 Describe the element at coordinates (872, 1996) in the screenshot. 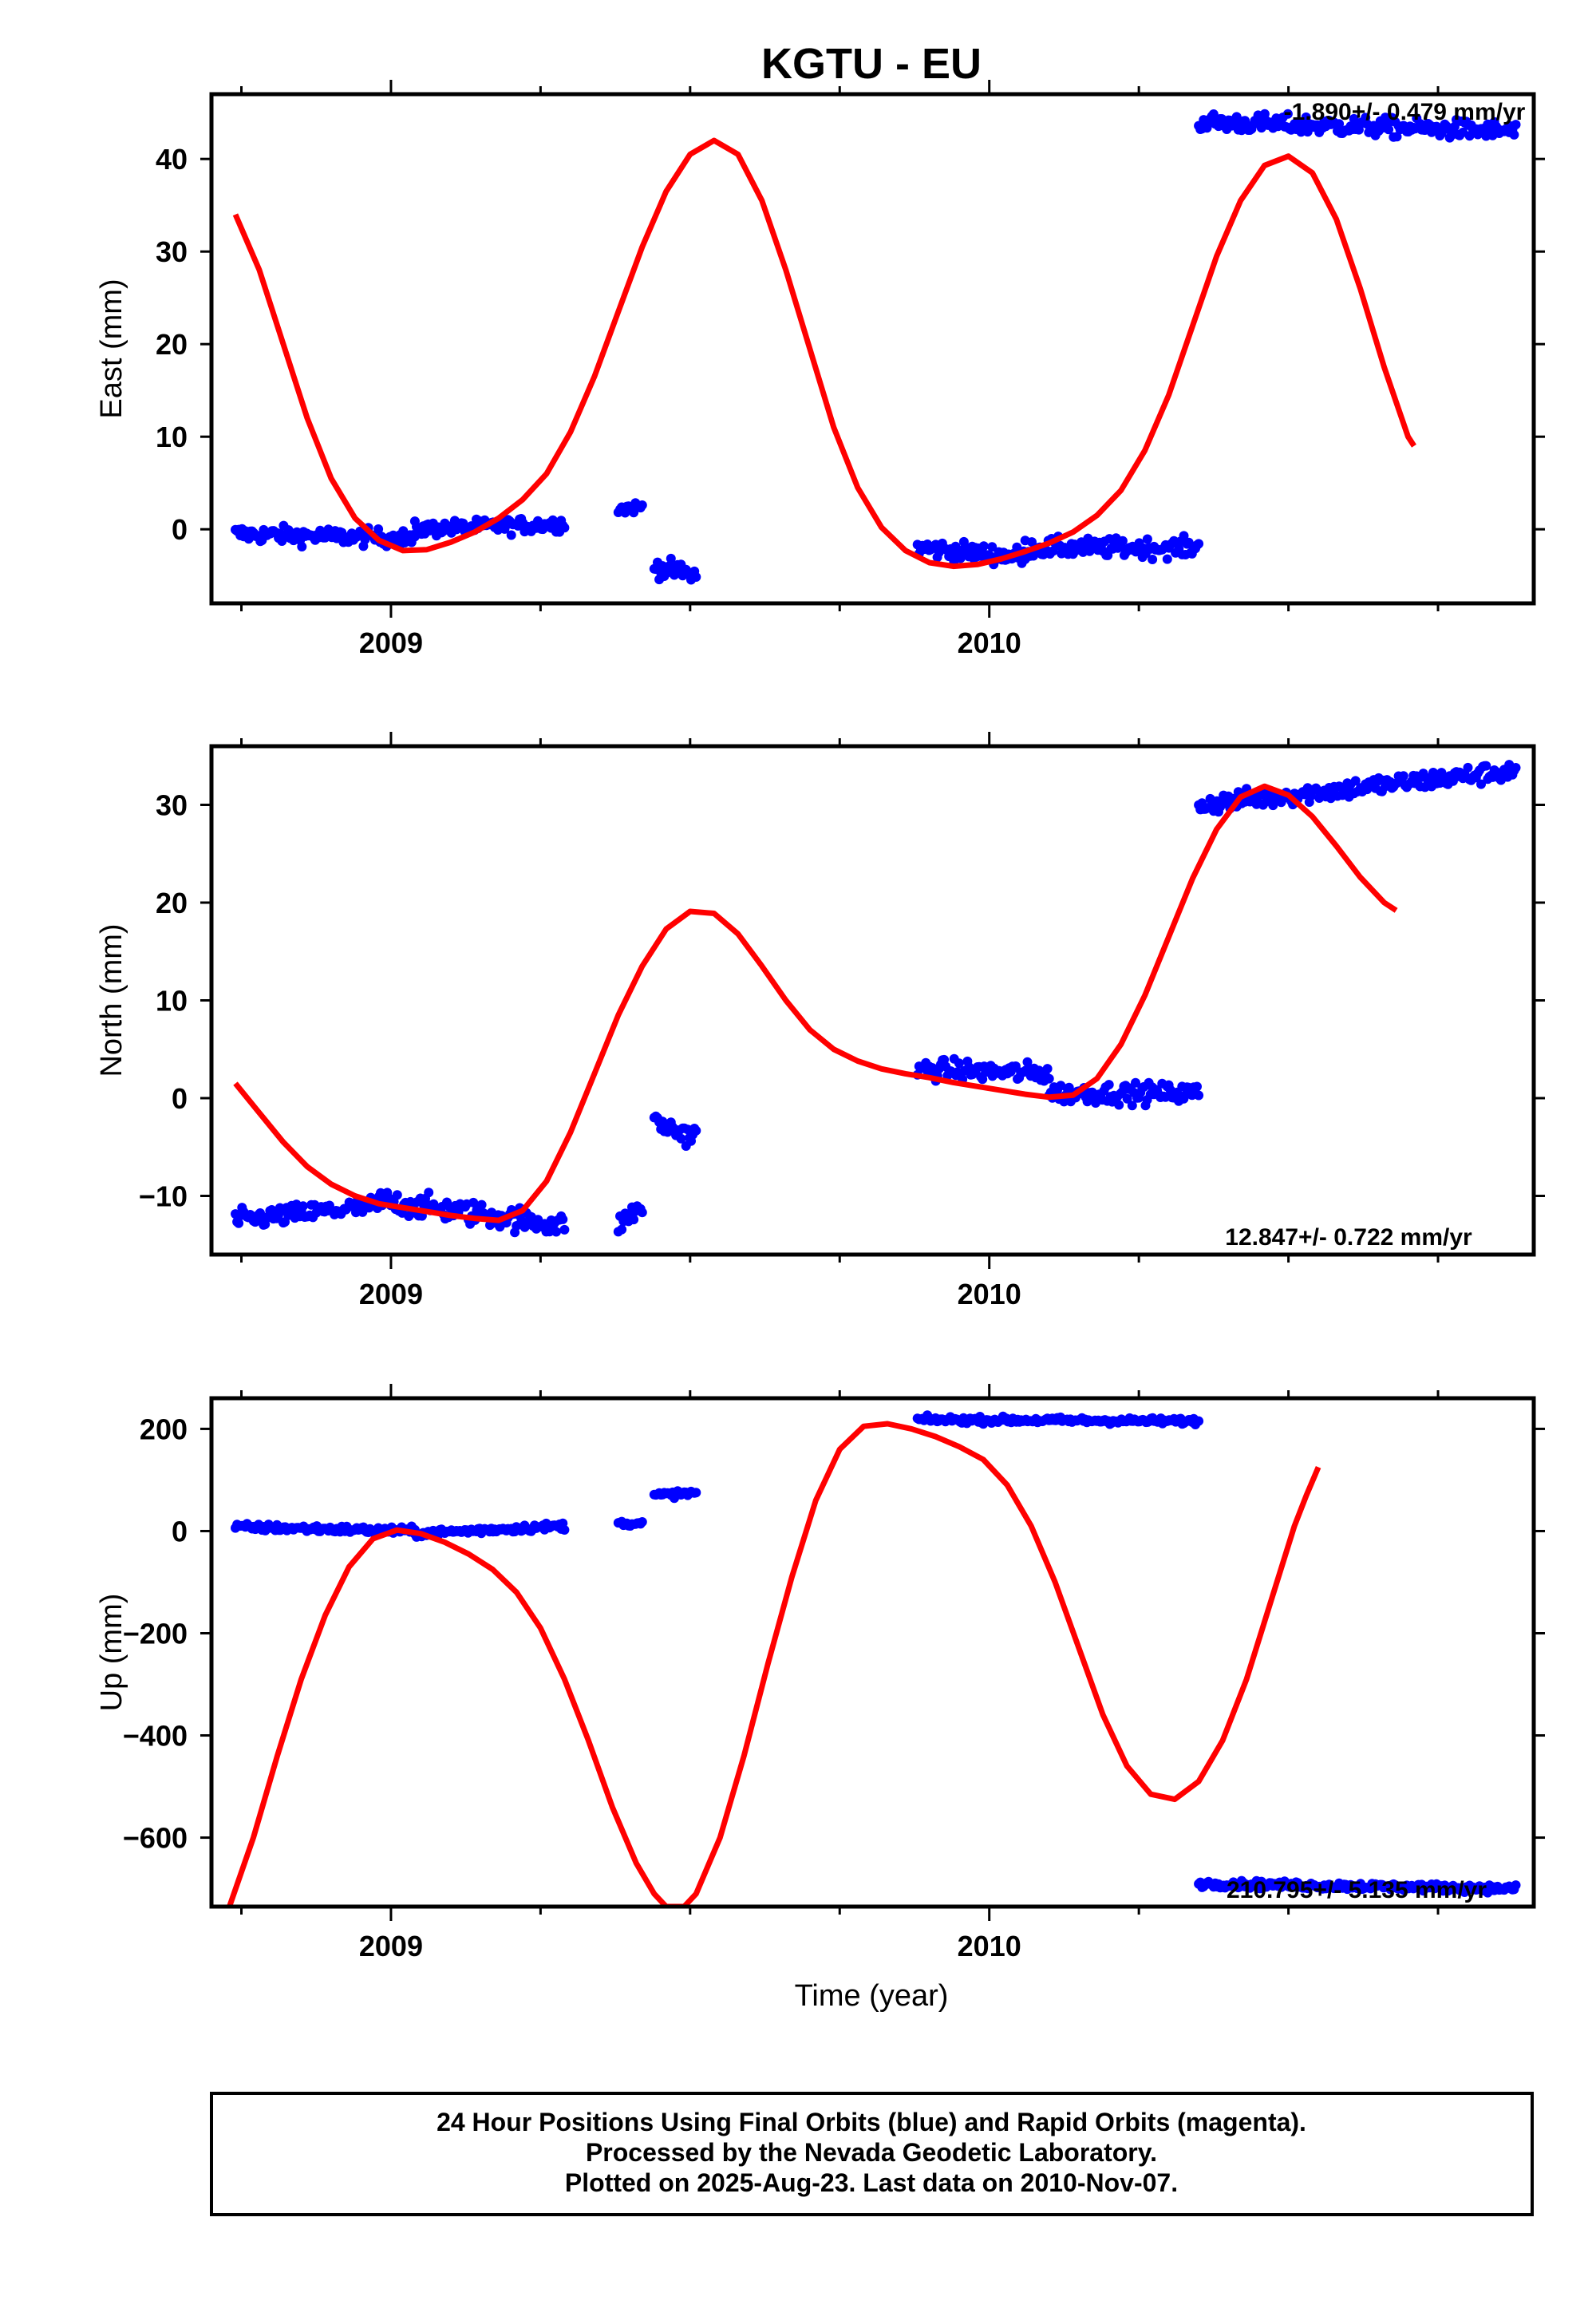

I see `x-axis-label: Time (year)` at that location.